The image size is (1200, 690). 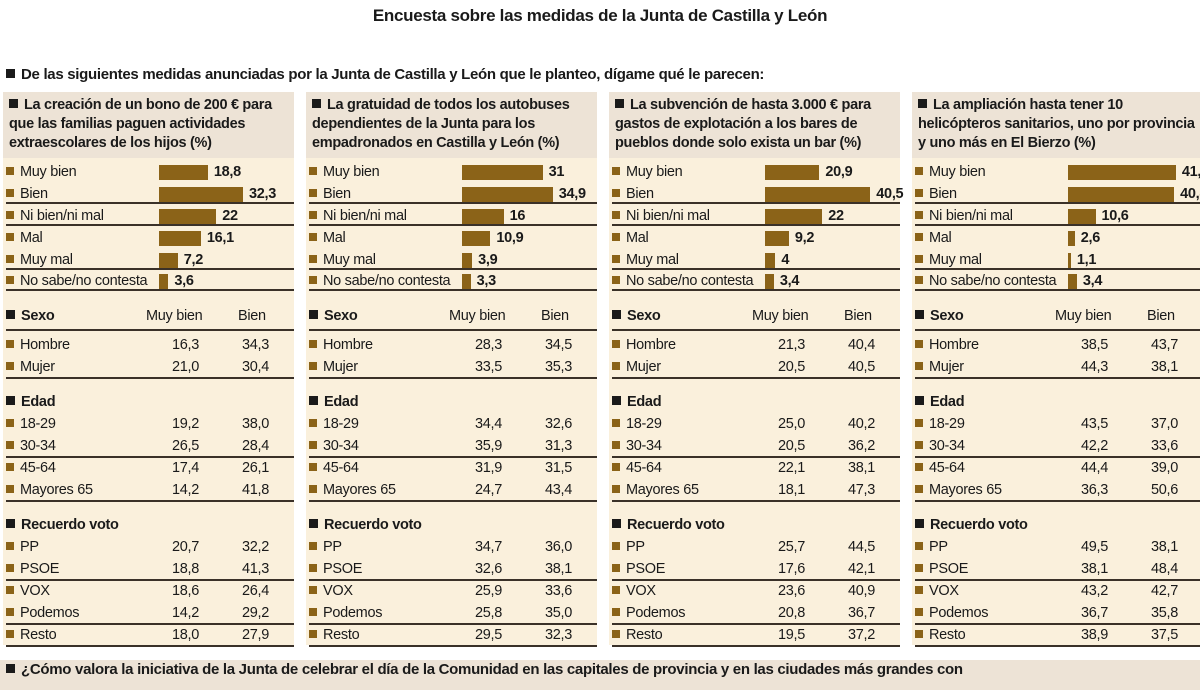 I want to click on muy-bien-value: 17,4, so click(x=185, y=468).